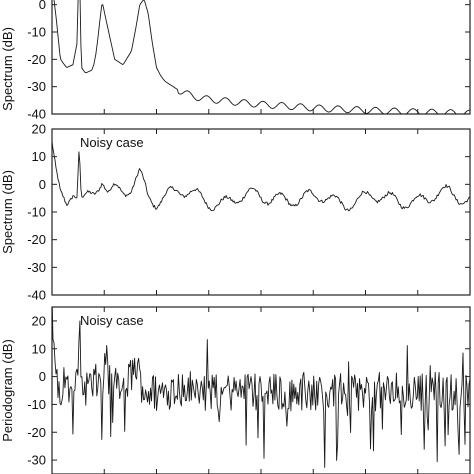  I want to click on y-axis-label: Periodogram (dB), so click(7, 390).